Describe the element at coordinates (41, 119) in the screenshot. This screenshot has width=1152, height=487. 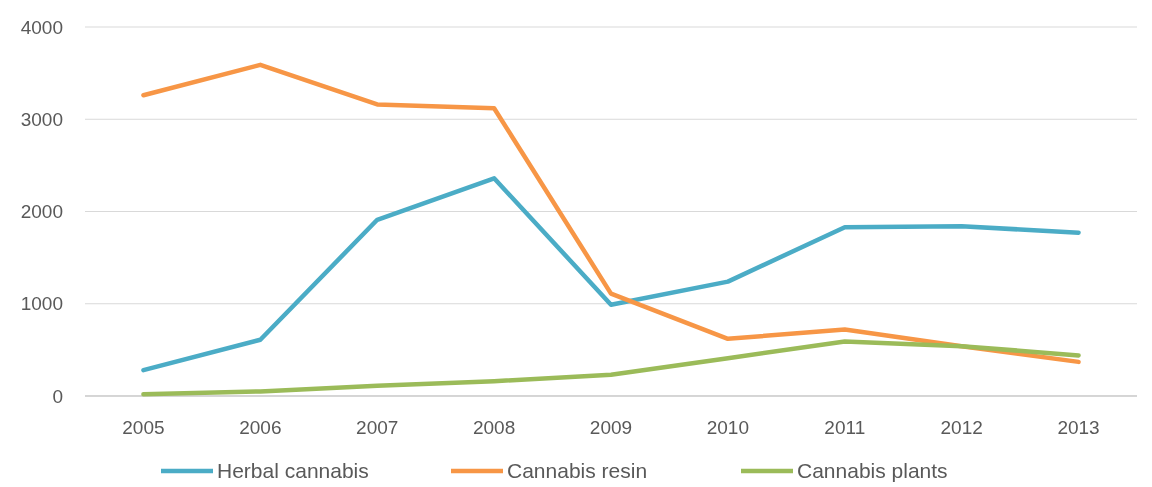
I see `y-tick-label: 3000` at that location.